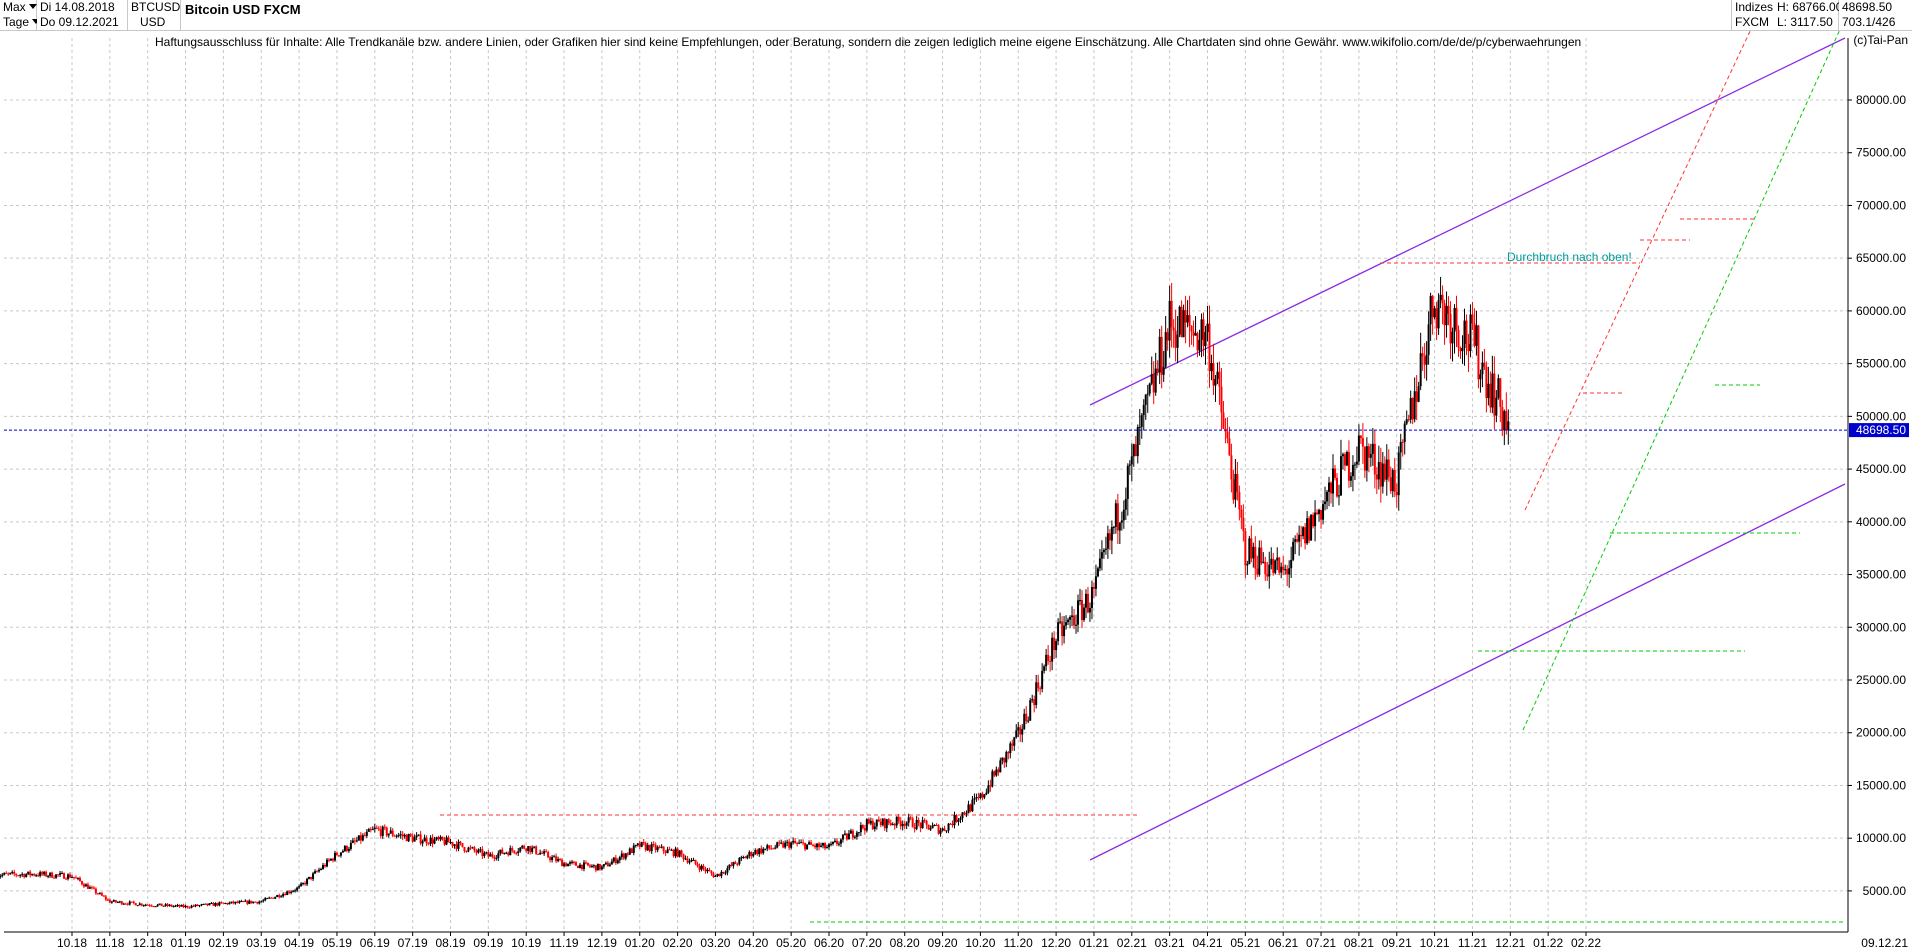 This screenshot has height=952, width=1912. What do you see at coordinates (956, 15) in the screenshot?
I see `title-cell: Bitcoin USD FXCM` at bounding box center [956, 15].